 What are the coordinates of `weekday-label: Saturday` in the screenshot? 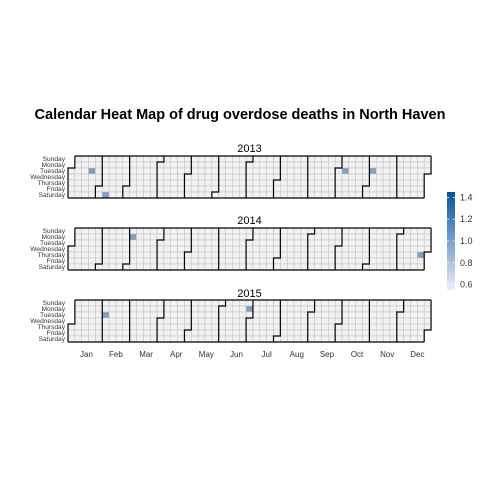 It's located at (52, 339).